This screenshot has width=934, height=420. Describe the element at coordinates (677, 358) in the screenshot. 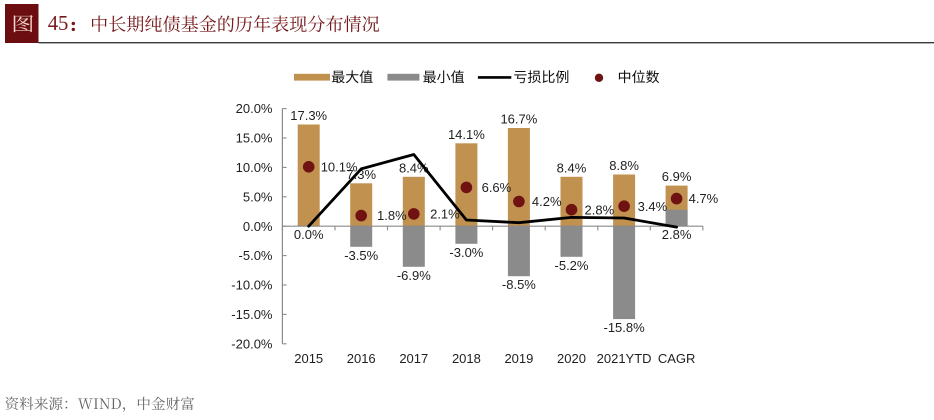

I see `svg-text: CAGR` at that location.